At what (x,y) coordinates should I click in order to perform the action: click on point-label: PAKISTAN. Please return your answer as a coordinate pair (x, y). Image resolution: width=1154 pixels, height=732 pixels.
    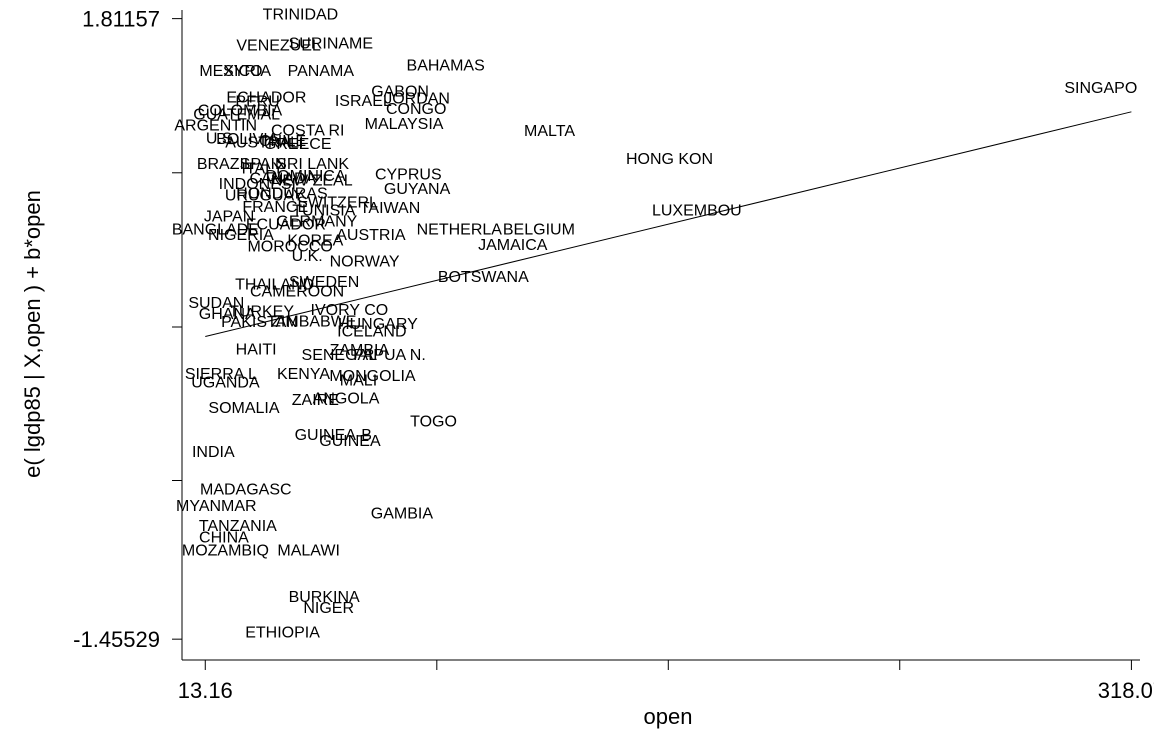
    Looking at the image, I should click on (259, 322).